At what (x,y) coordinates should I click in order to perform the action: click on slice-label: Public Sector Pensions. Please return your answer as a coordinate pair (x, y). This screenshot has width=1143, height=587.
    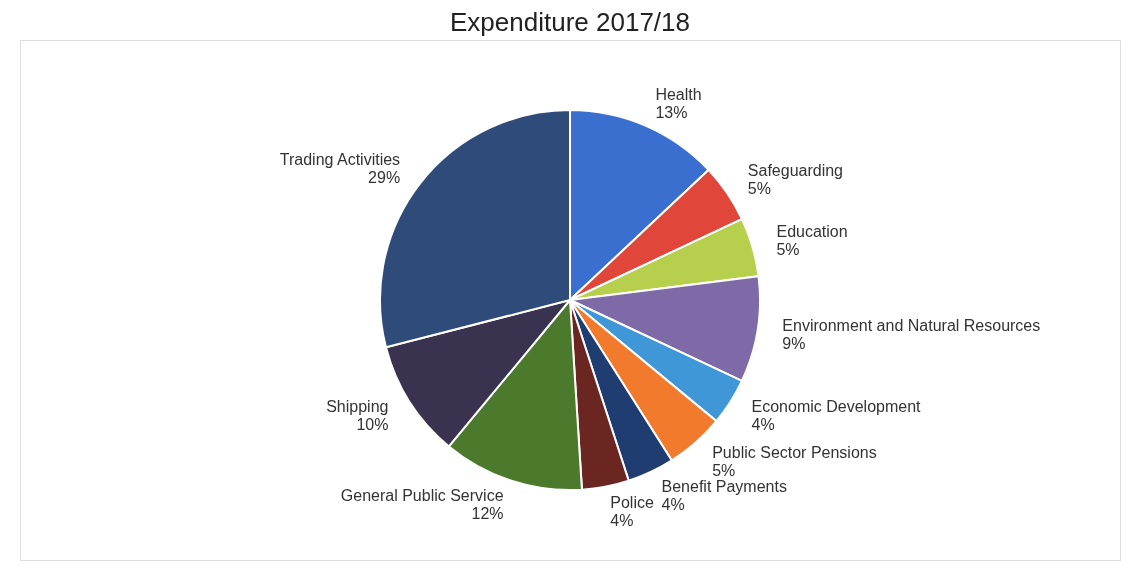
    Looking at the image, I should click on (794, 453).